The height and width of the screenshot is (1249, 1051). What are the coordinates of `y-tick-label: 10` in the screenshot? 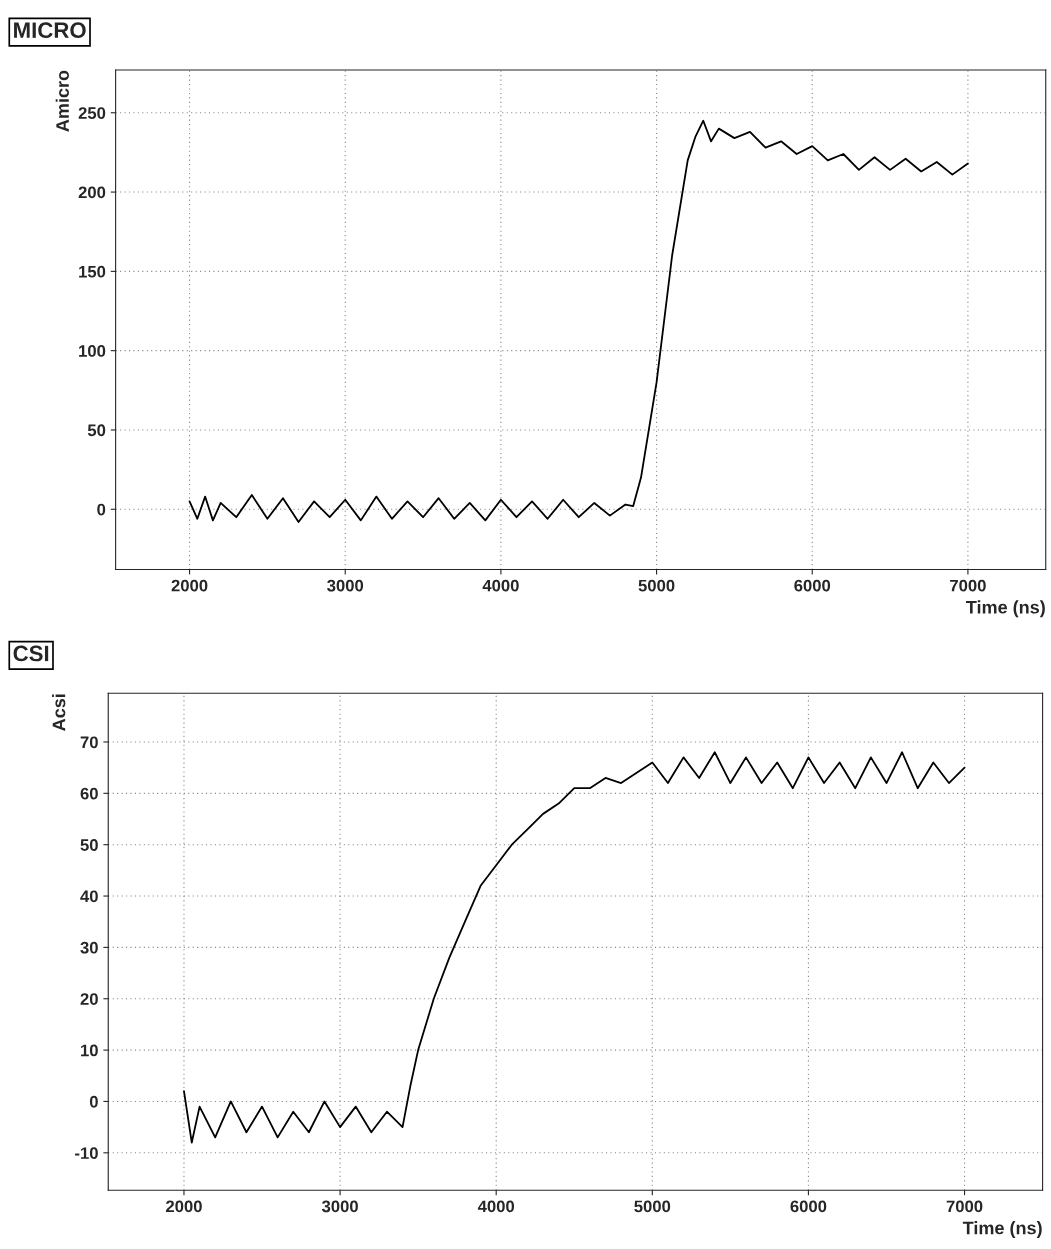 It's located at (89, 1050).